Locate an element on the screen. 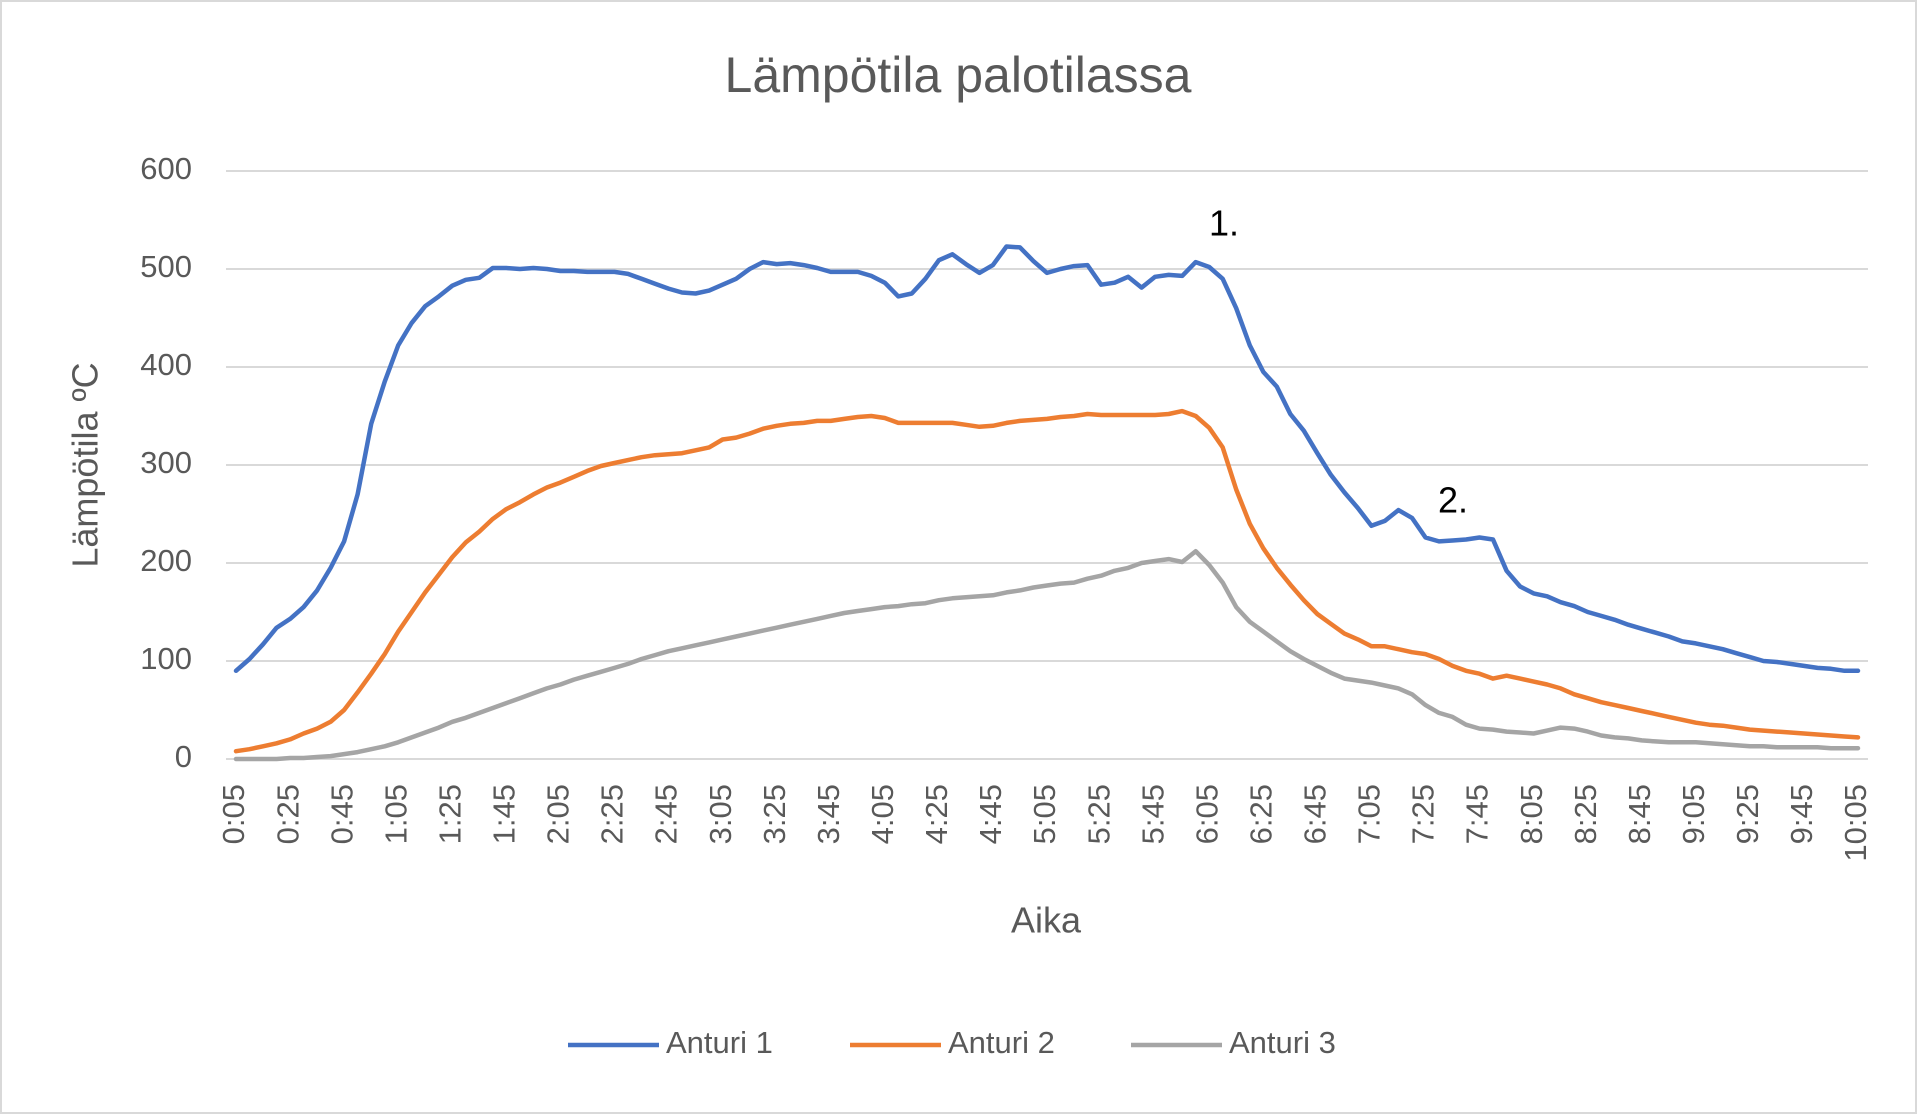  x-tick-label: 4:45 is located at coordinates (990, 814).